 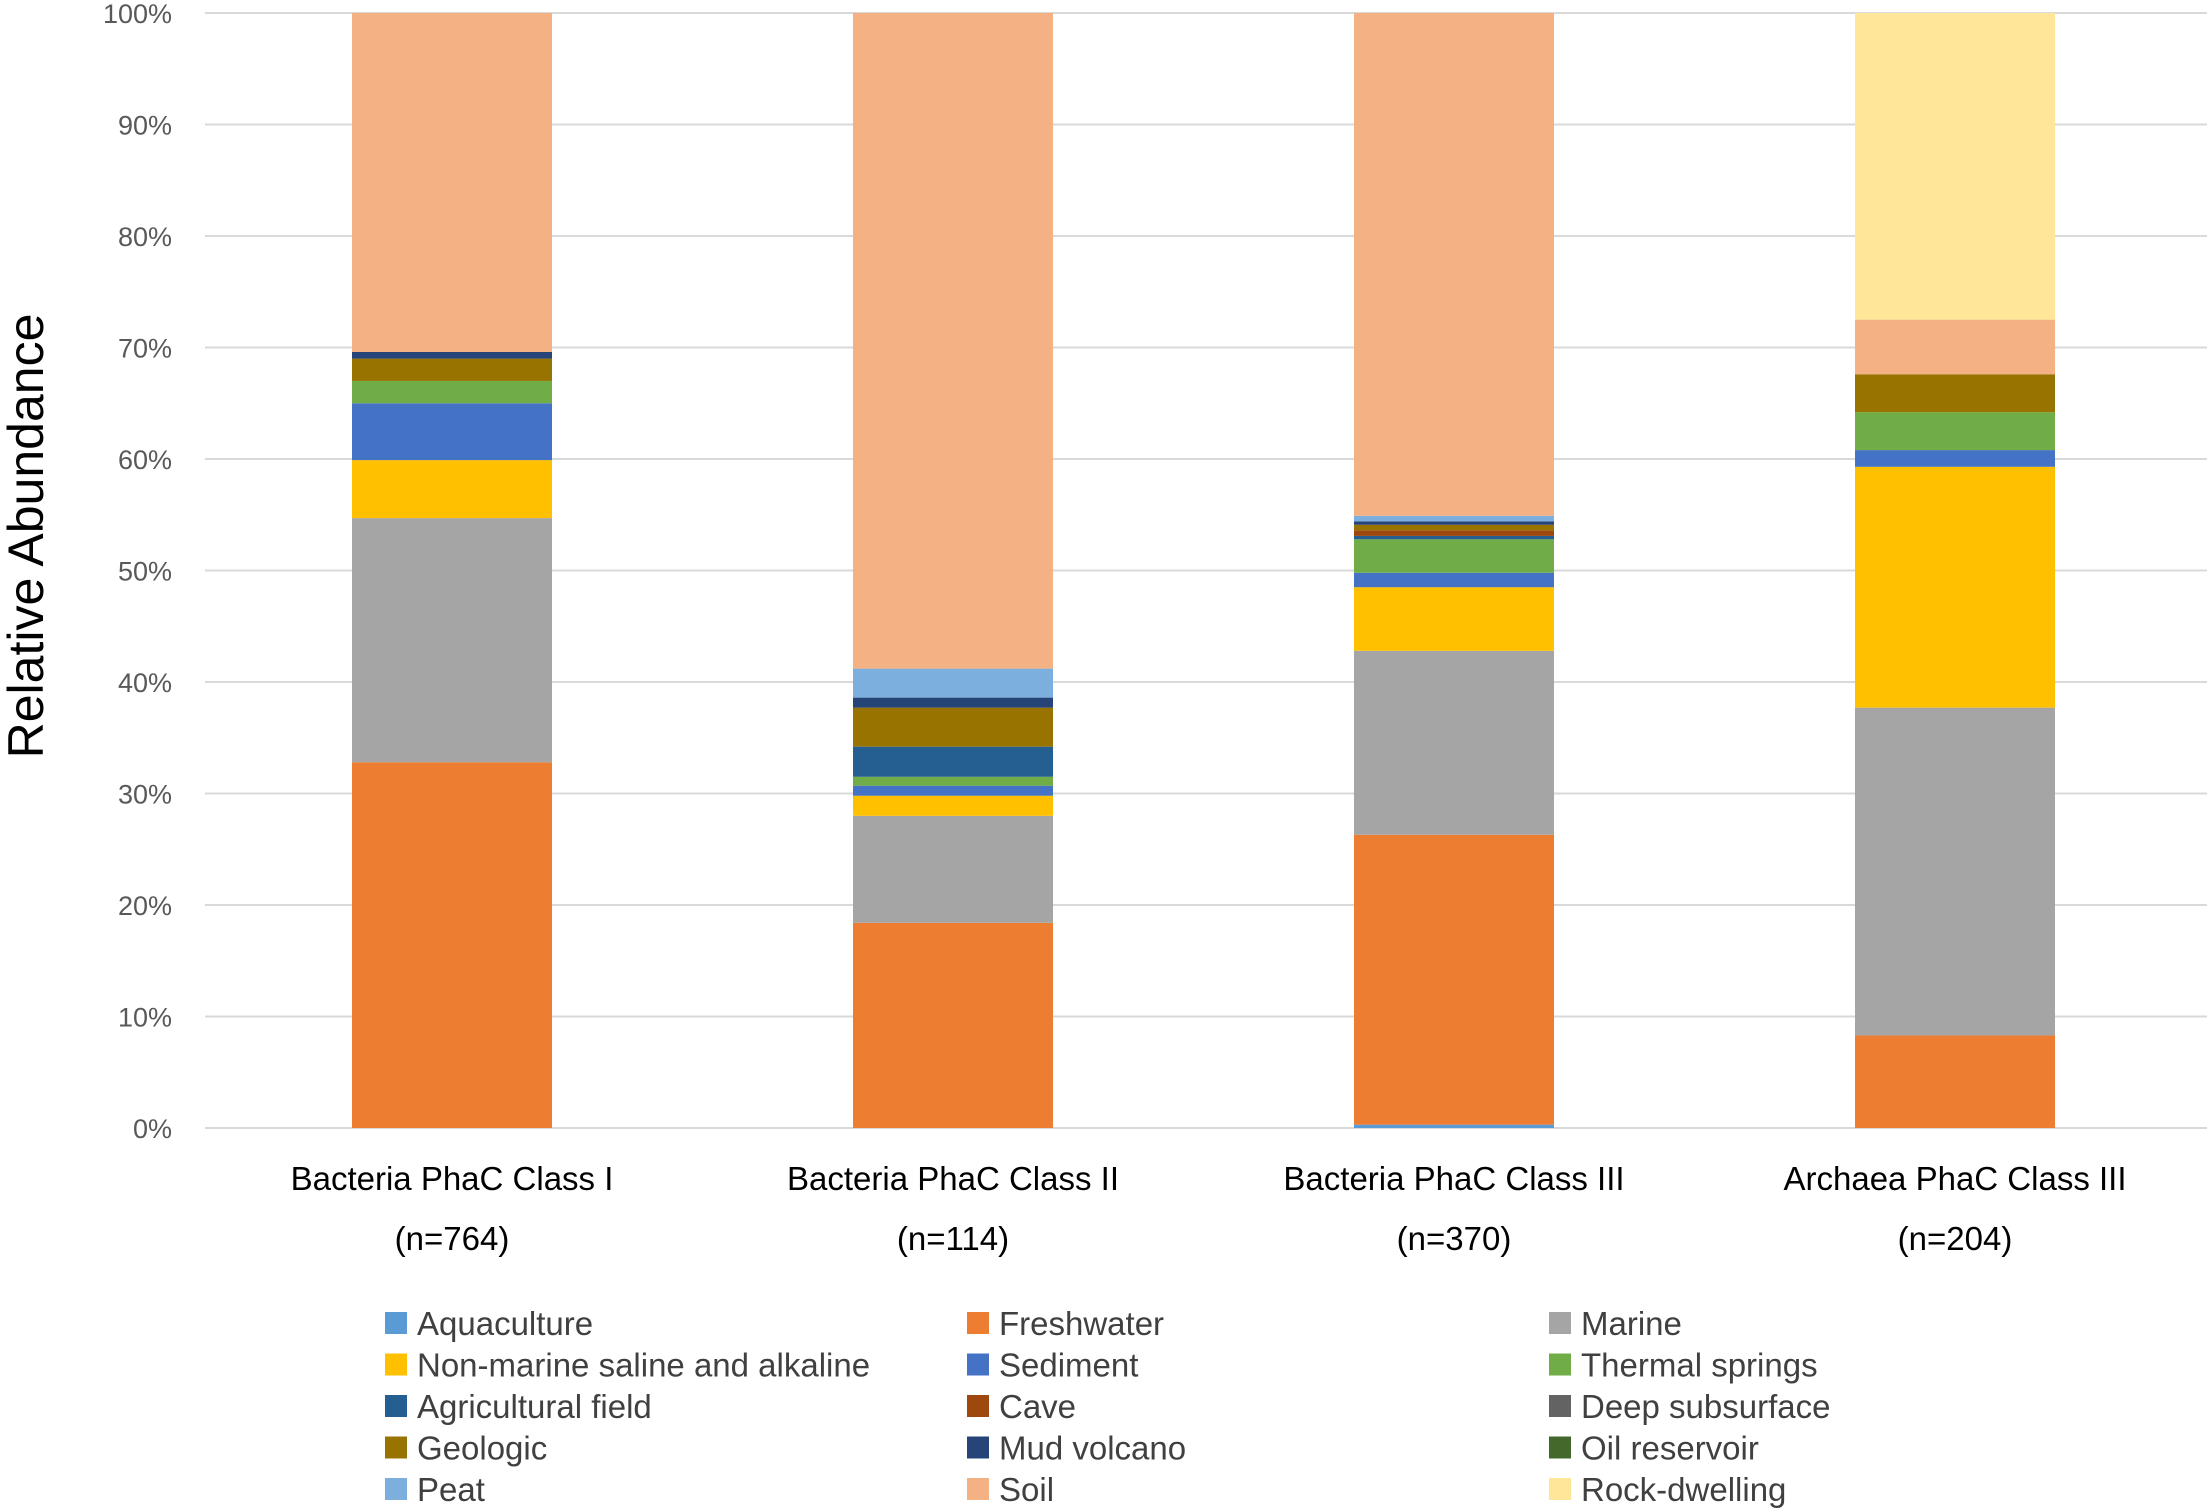 I want to click on legend-label: Mud volcano, so click(x=1092, y=1448).